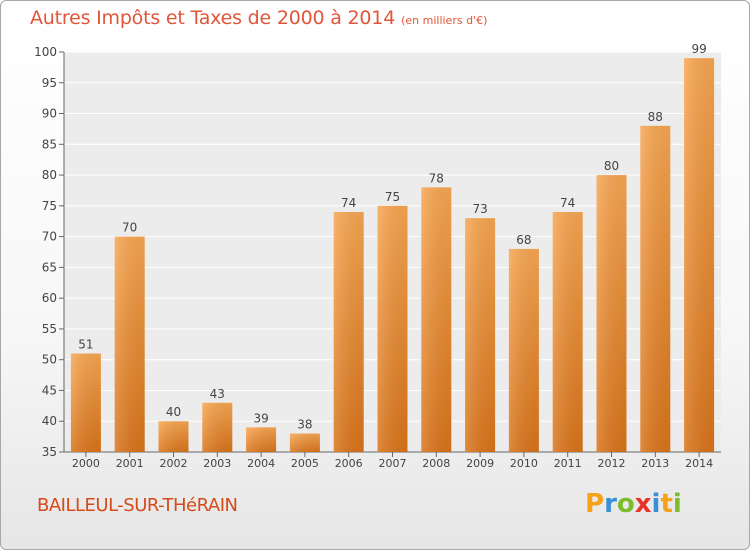  I want to click on bar-shade-2006, so click(348, 332).